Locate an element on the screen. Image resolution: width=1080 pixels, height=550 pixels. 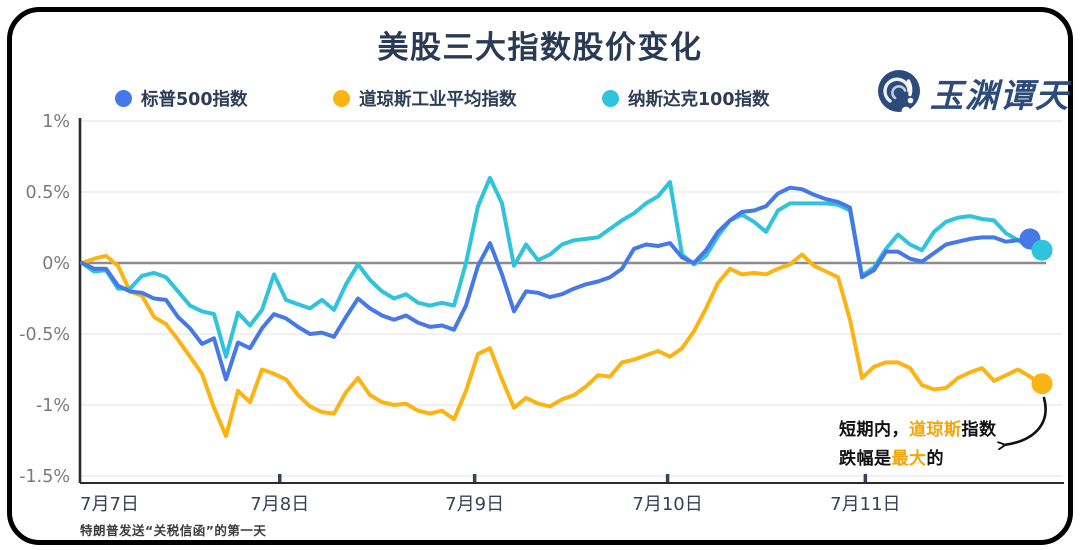
annotation-text: 的 is located at coordinates (935, 459).